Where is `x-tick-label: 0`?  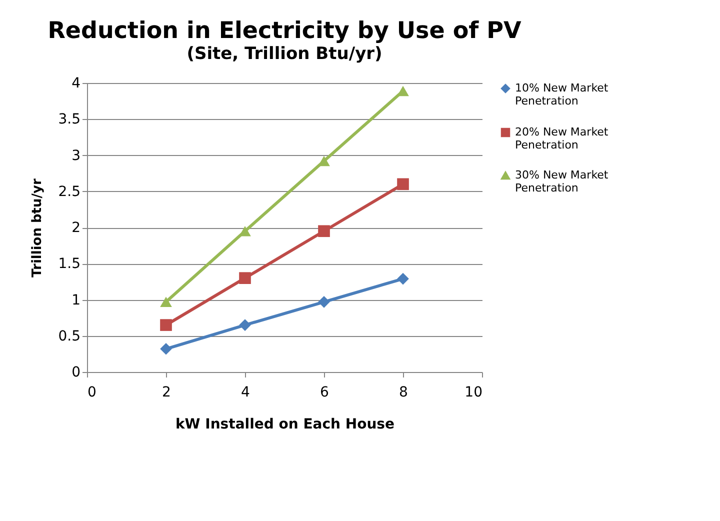 x-tick-label: 0 is located at coordinates (92, 392).